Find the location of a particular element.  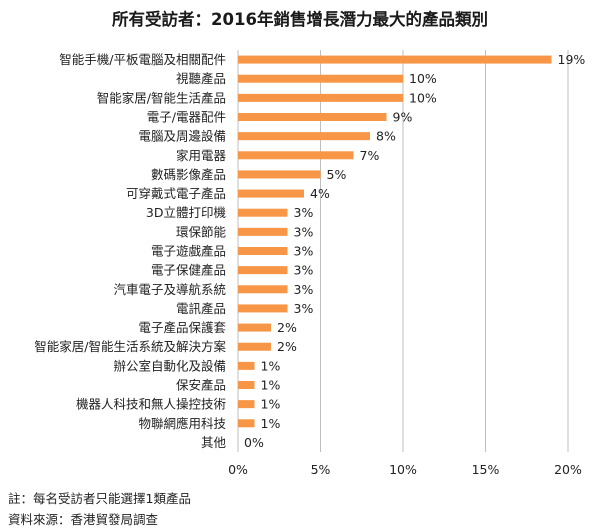

category-label: 家用電器 is located at coordinates (201, 155).